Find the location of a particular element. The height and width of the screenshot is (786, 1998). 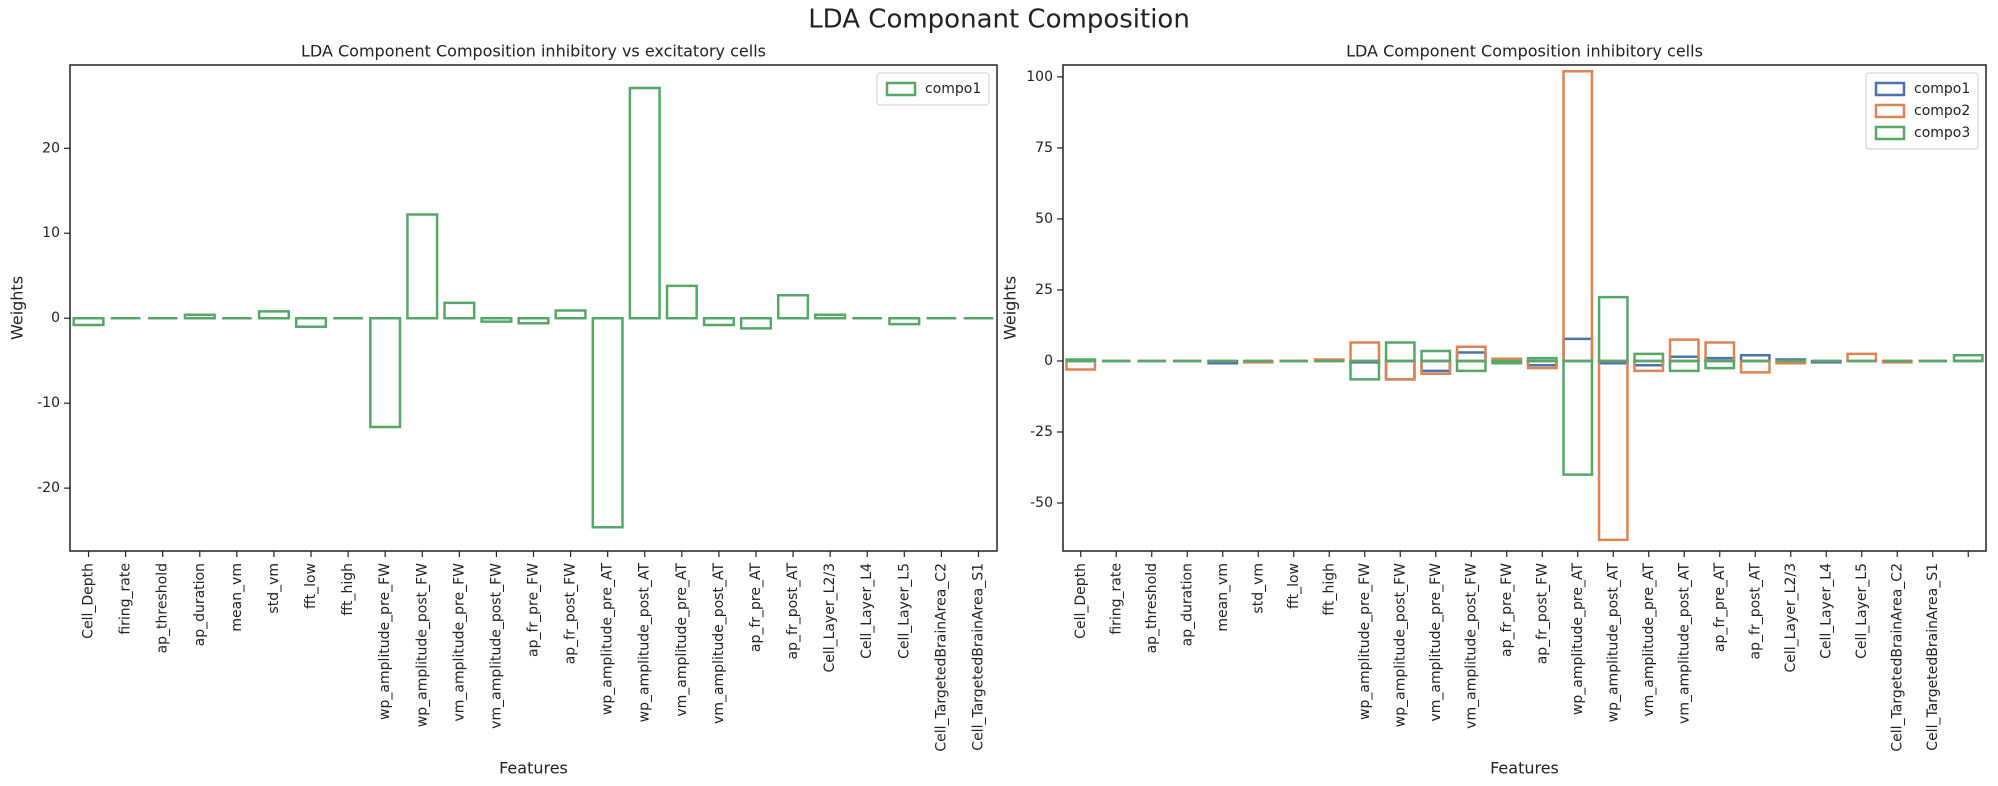

x-tick-label: wp_amplitude_pre_AT is located at coordinates (608, 639).